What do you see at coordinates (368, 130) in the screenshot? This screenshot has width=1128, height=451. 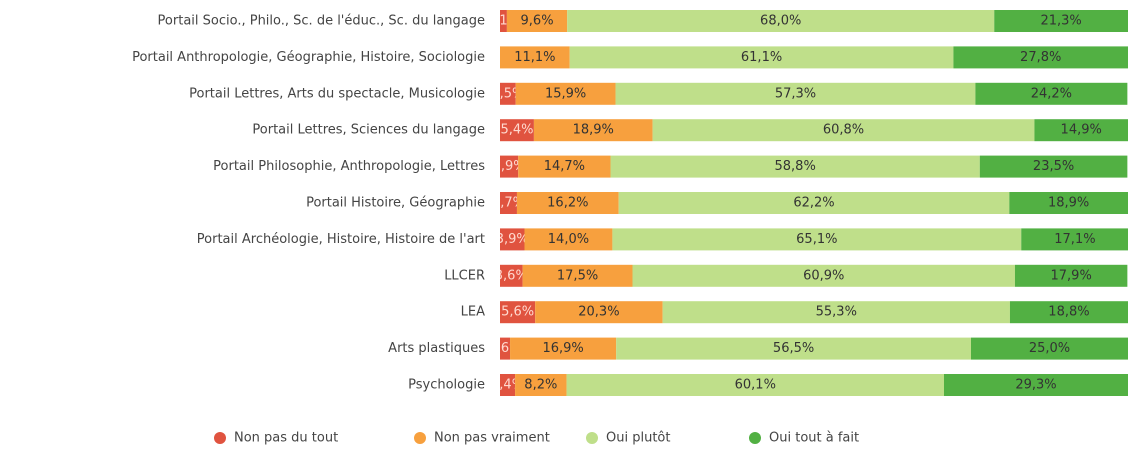 I see `category-label: Portail Lettres, Sciences du langage` at bounding box center [368, 130].